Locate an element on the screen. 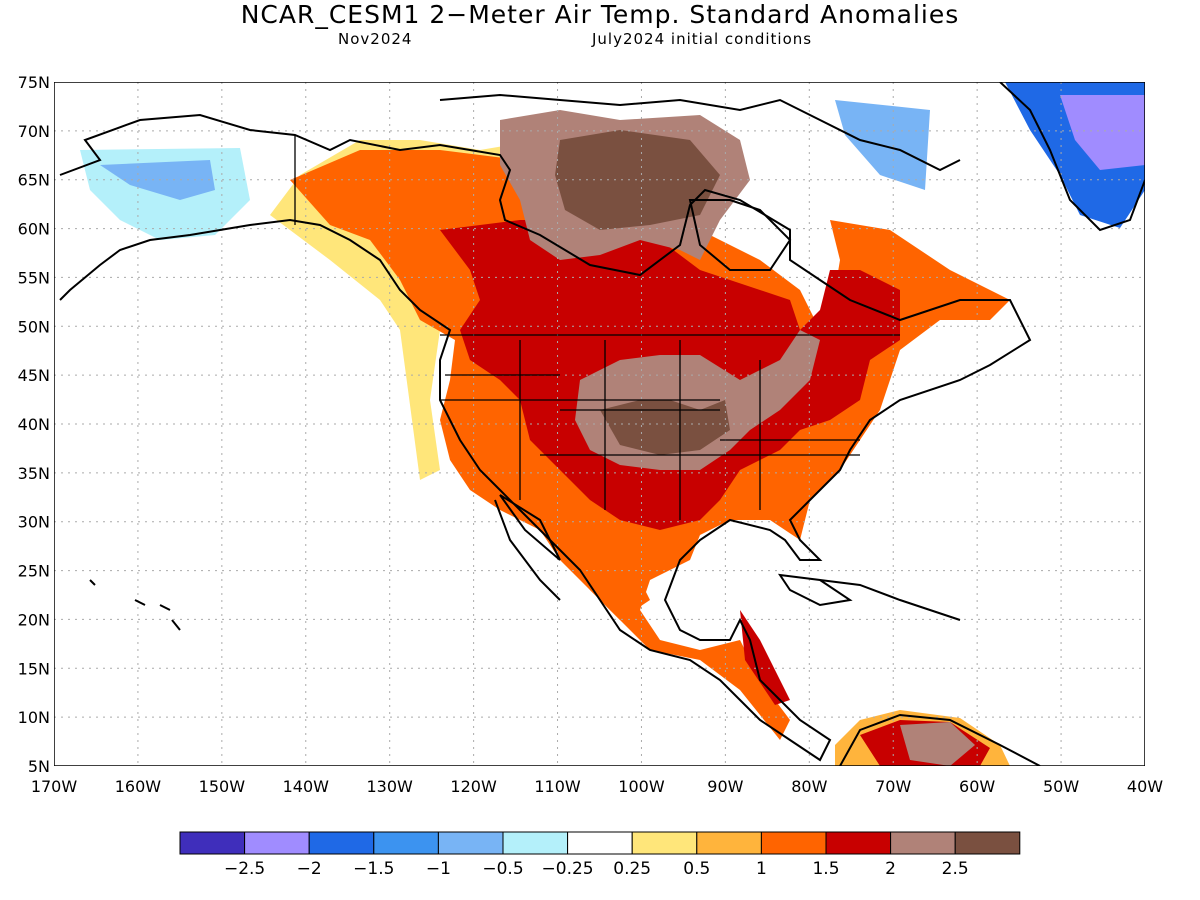  longitude-label: 160W is located at coordinates (138, 786).